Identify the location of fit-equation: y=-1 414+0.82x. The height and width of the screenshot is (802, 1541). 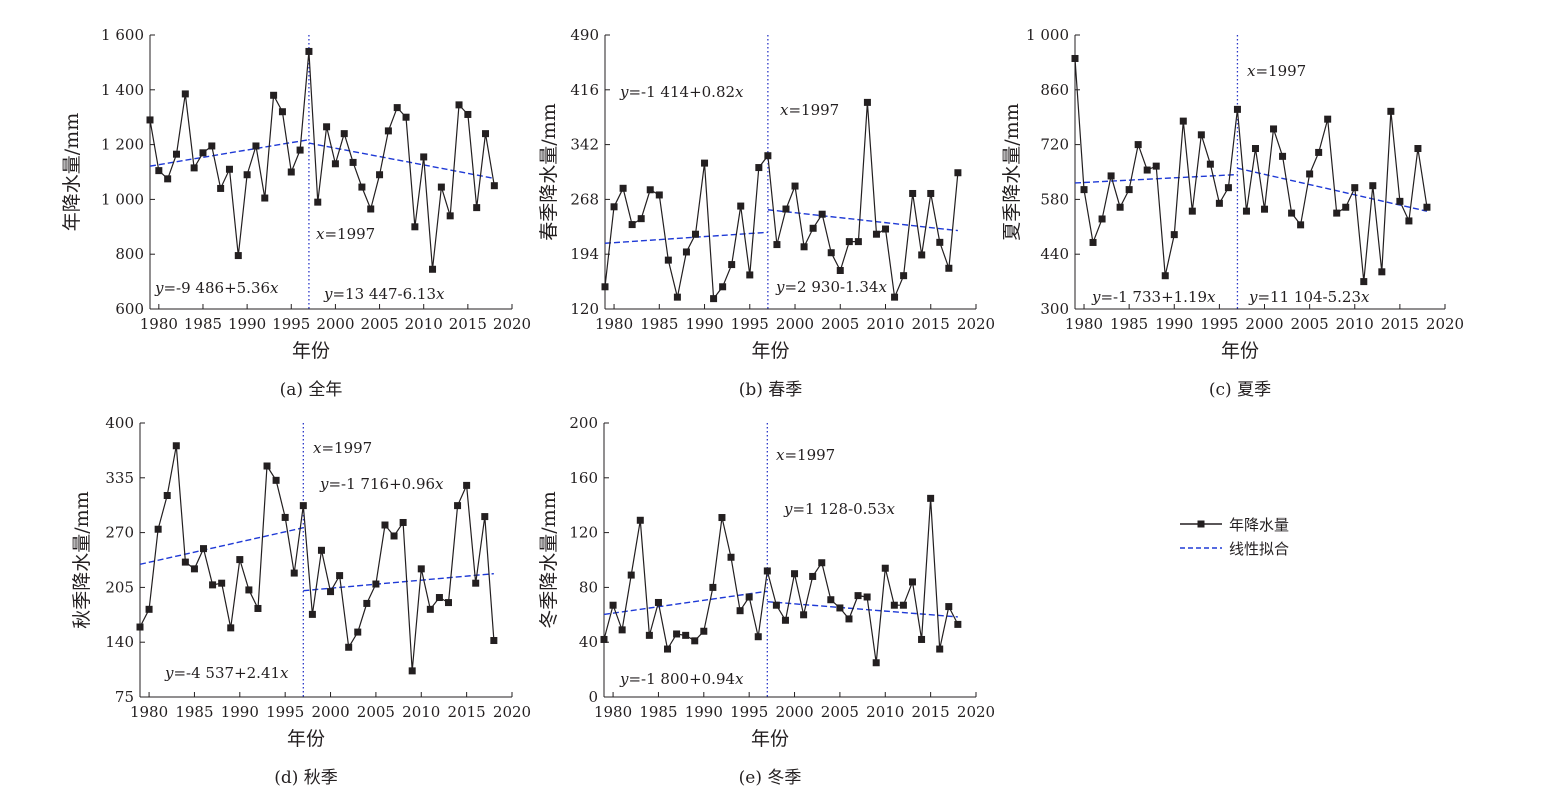
(681, 92).